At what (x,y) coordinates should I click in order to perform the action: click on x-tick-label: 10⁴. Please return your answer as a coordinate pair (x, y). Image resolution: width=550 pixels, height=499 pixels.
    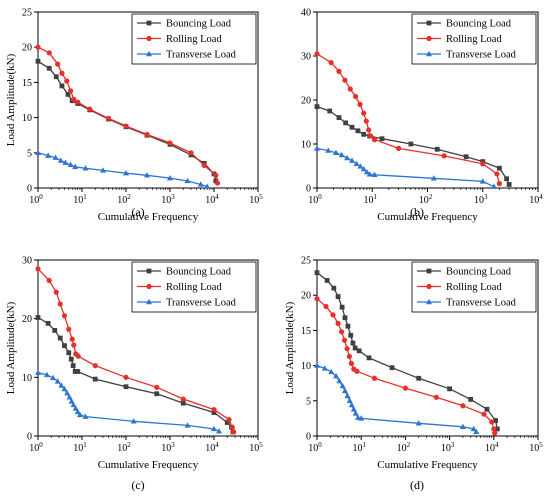
    Looking at the image, I should click on (212, 447).